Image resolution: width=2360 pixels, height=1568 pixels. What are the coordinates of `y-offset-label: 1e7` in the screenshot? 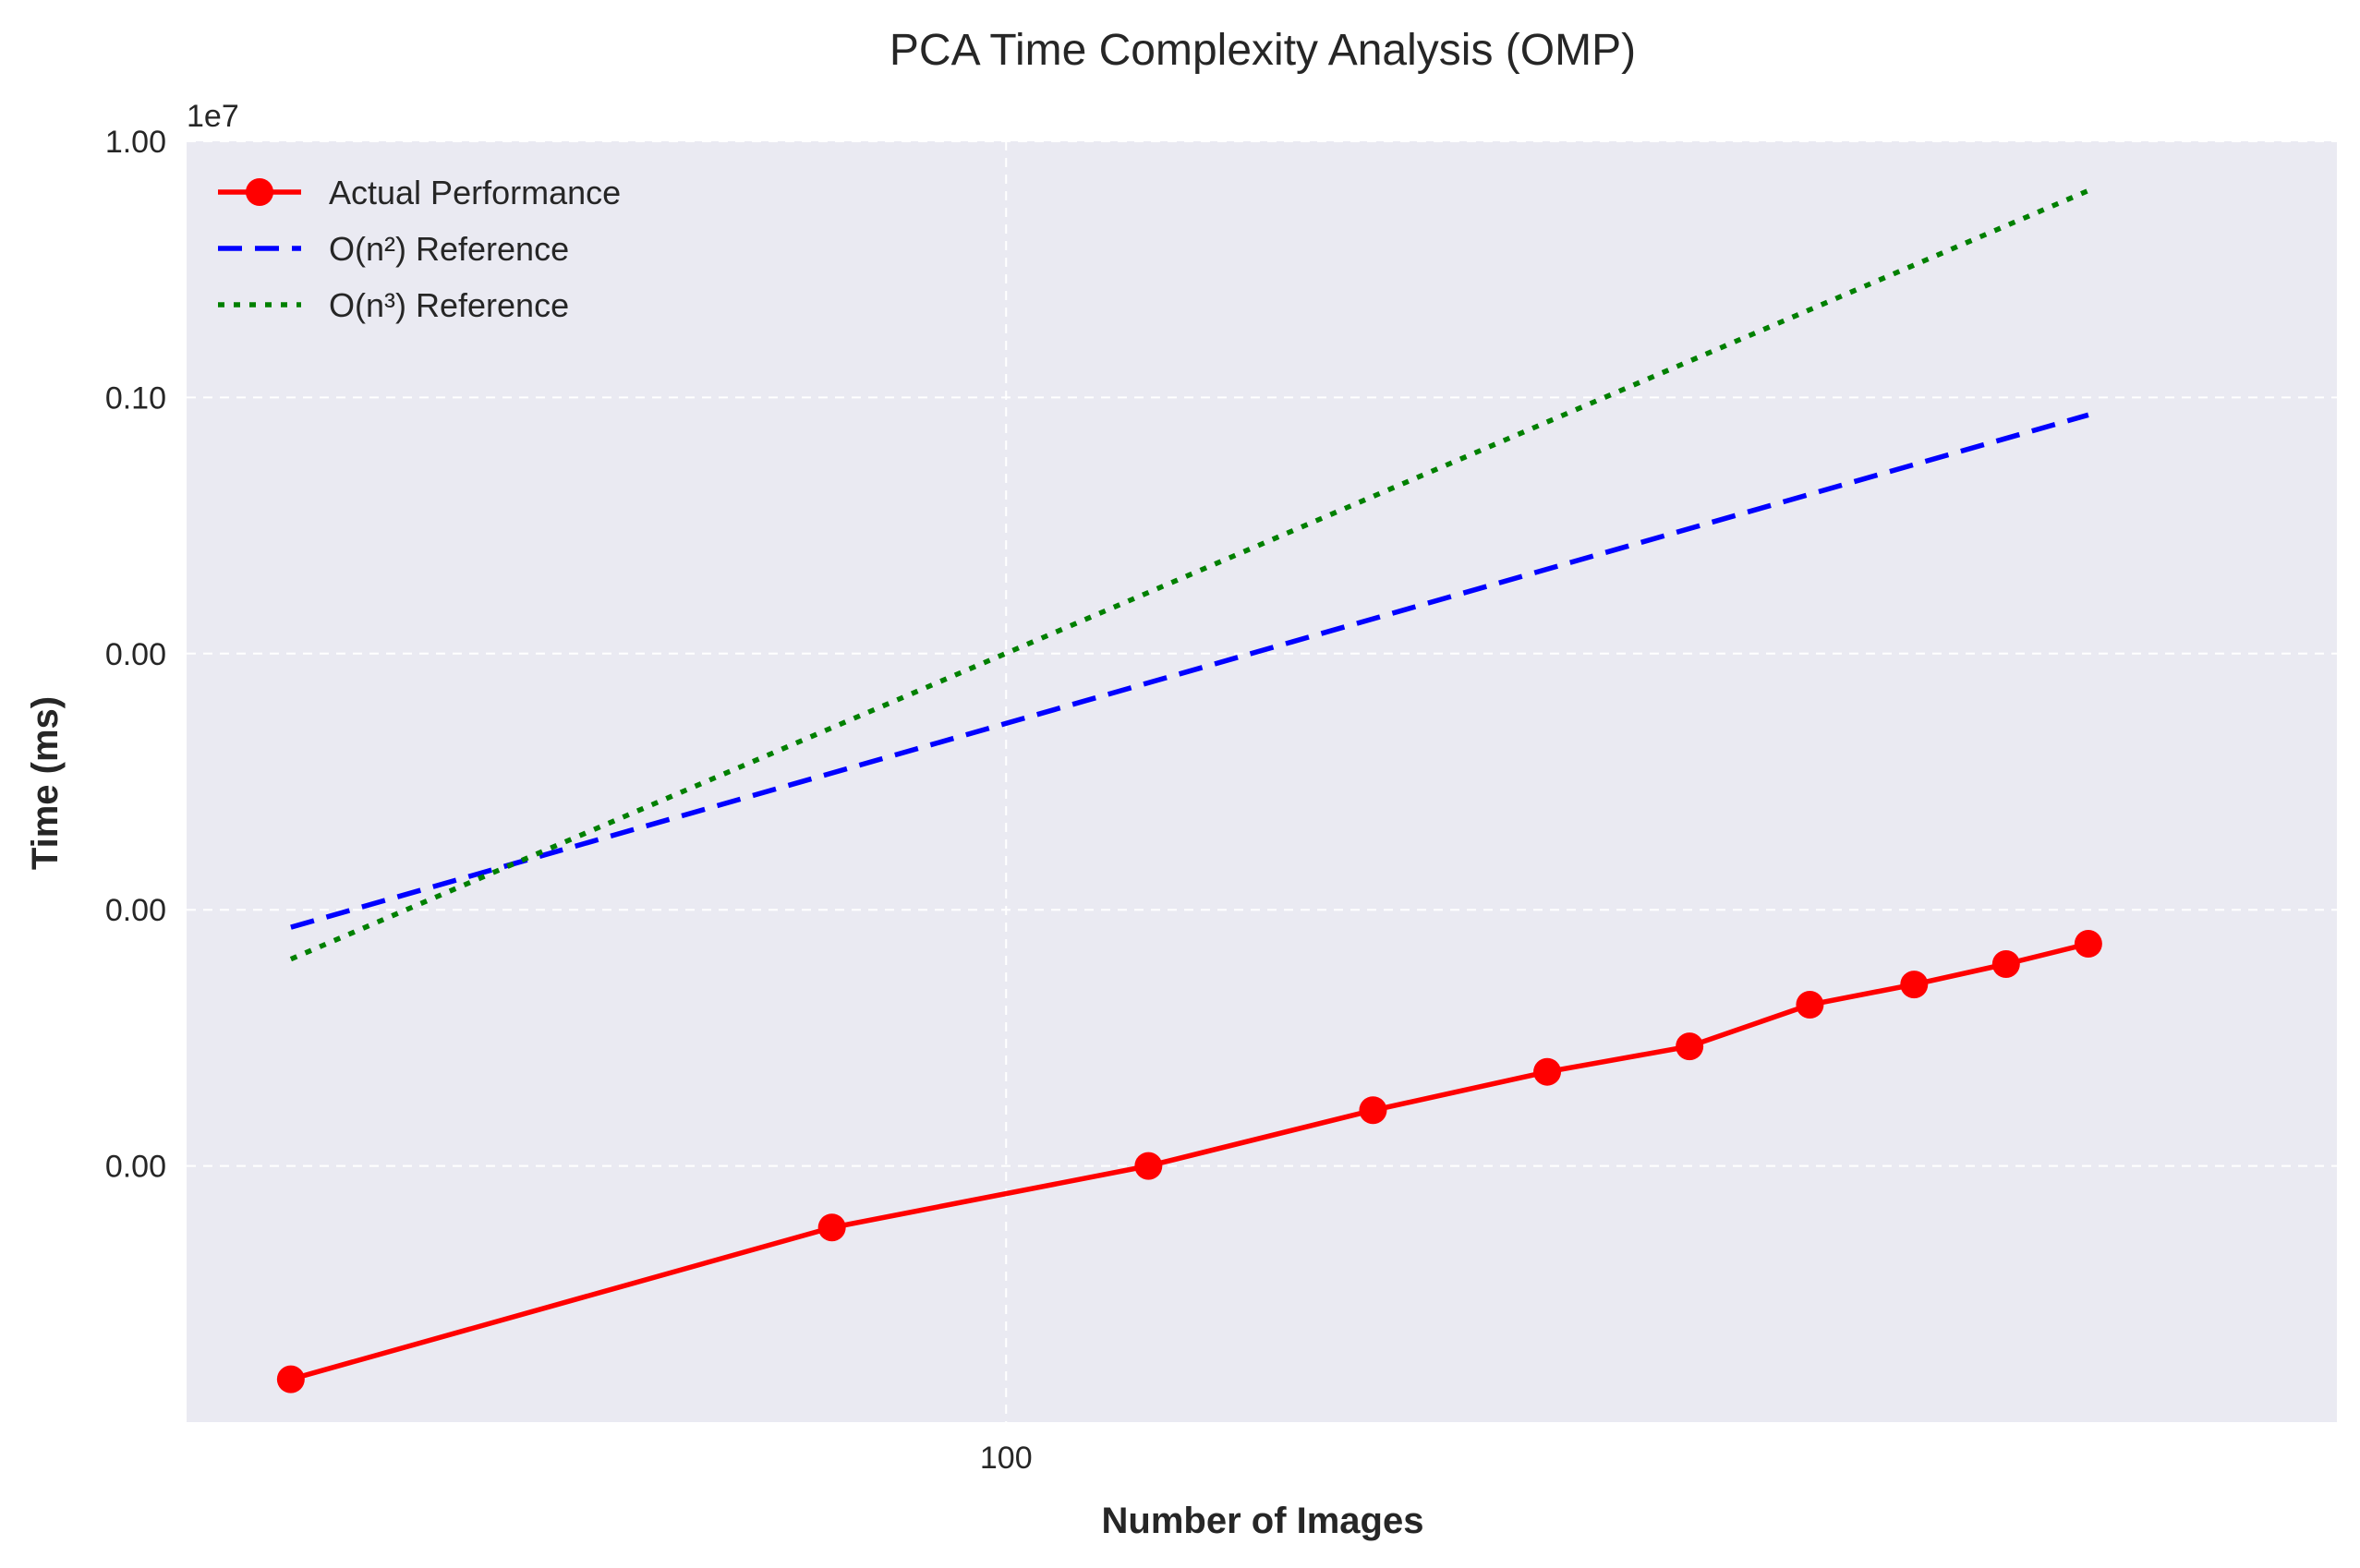 It's located at (213, 116).